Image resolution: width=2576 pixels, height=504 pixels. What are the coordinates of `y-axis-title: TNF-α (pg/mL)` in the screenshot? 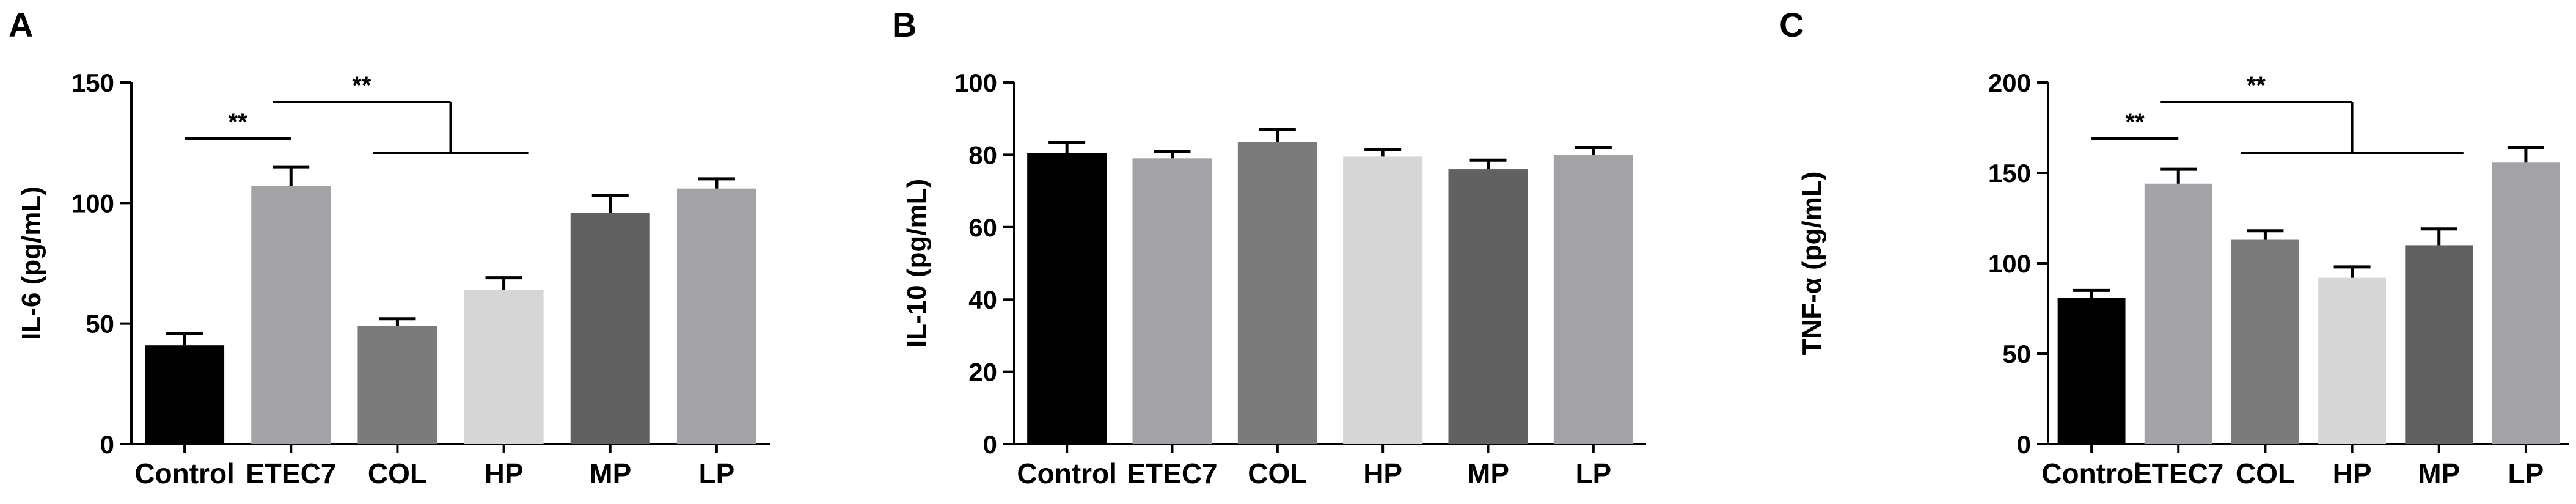 It's located at (1812, 264).